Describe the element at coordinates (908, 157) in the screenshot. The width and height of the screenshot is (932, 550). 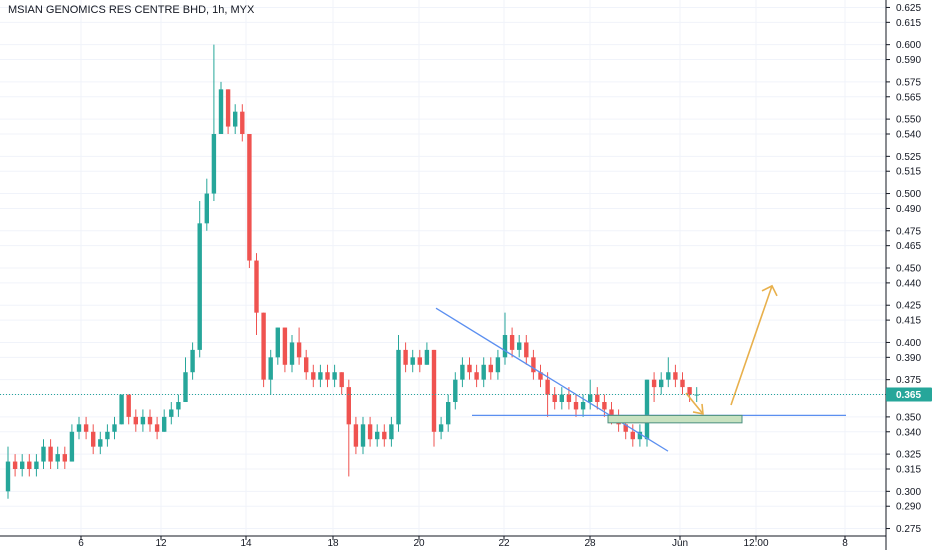
I see `y-tick-label: 0.525` at that location.